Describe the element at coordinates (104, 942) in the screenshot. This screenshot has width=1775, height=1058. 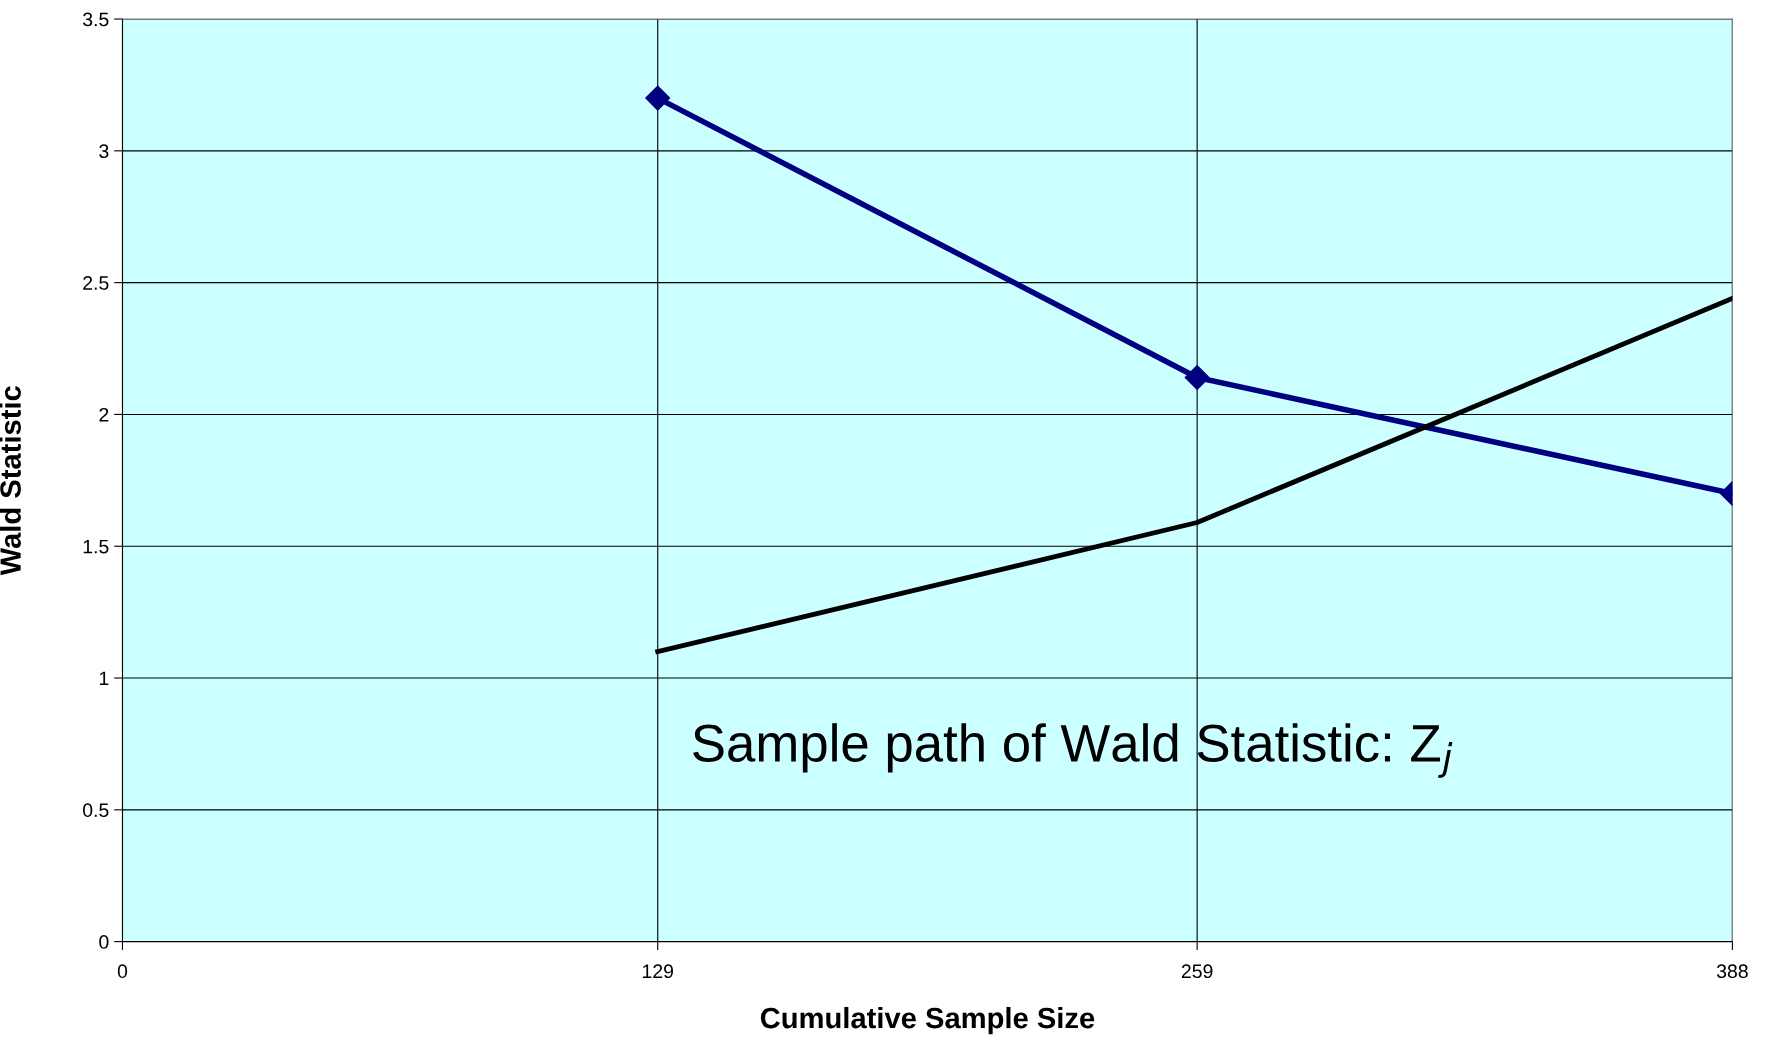
I see `y-tick-label: 0` at that location.